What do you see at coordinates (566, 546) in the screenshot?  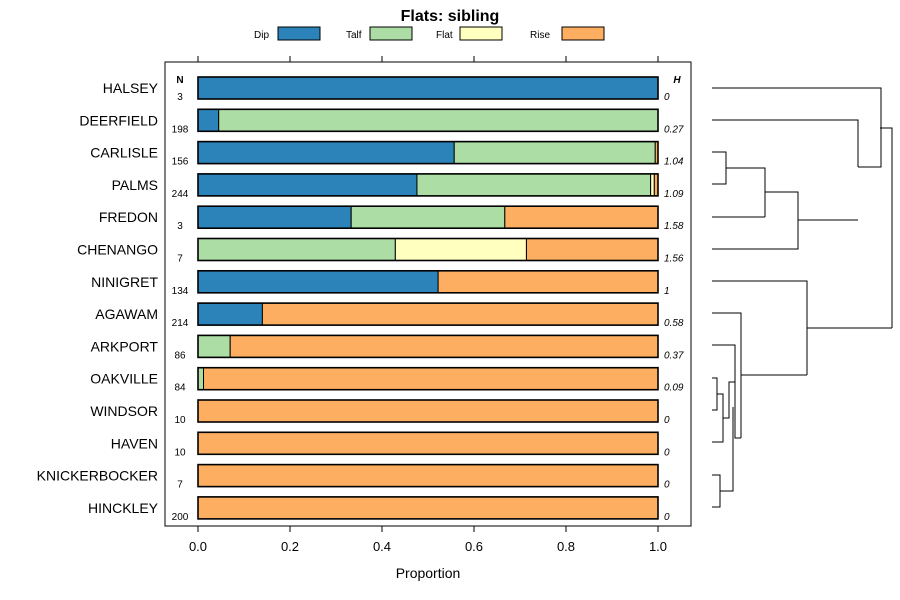 I see `x-tick-label: 0.8` at bounding box center [566, 546].